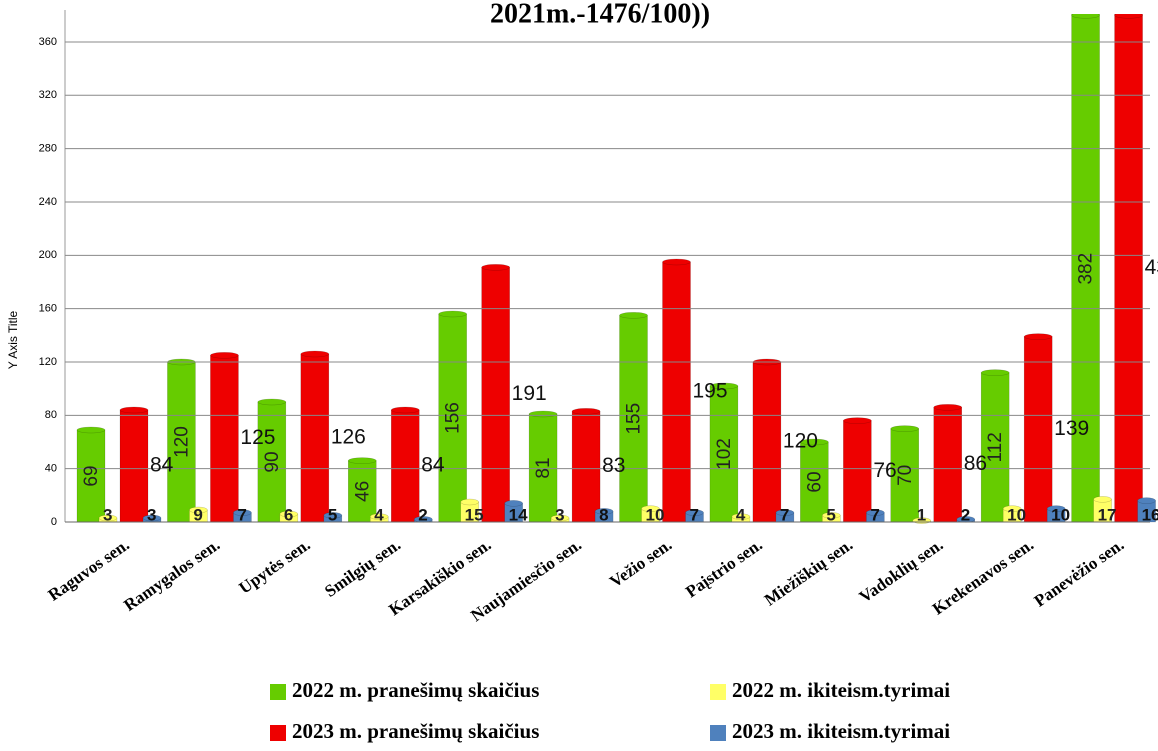 This screenshot has height=751, width=1158. I want to click on data-label: 86, so click(975, 463).